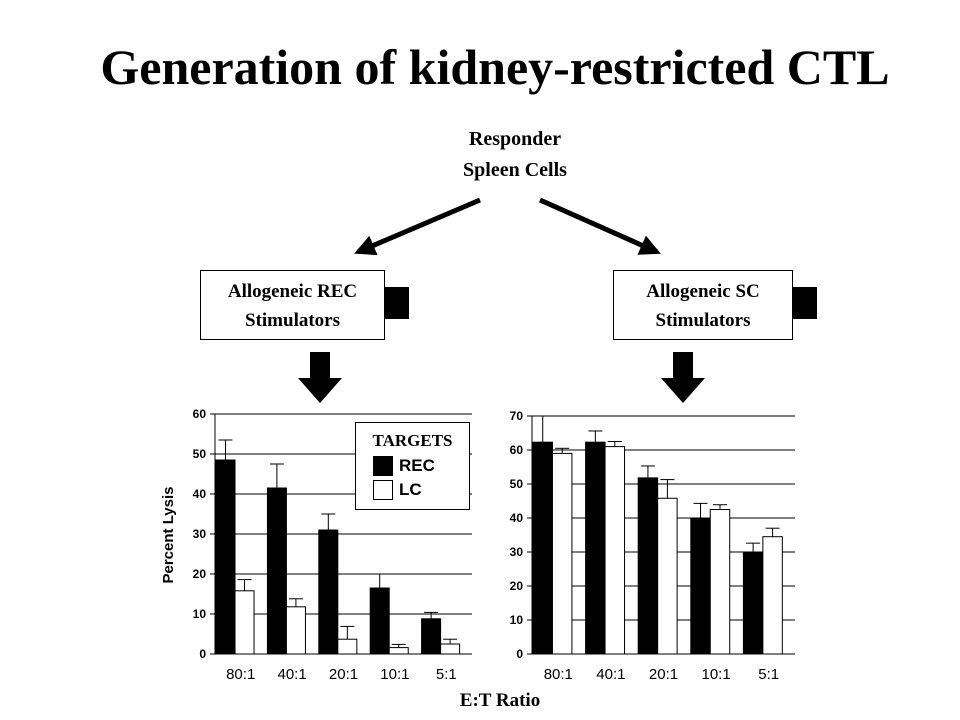  I want to click on responder-line1: Responder, so click(515, 139).